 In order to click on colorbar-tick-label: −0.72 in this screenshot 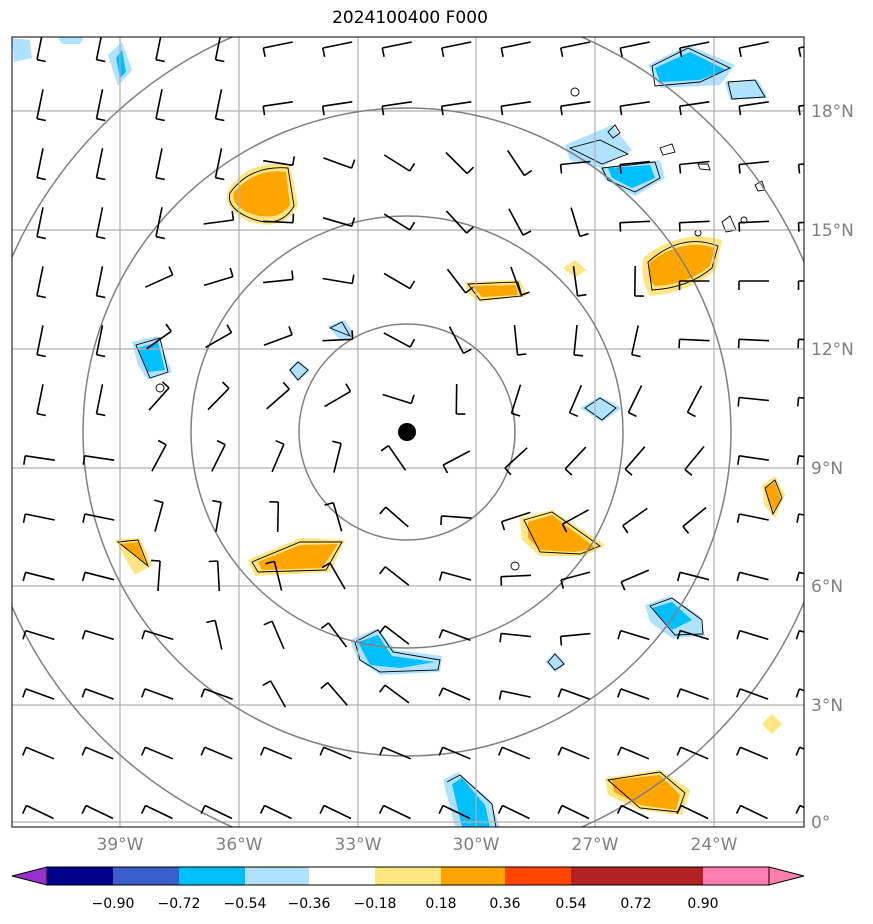, I will do `click(179, 904)`.